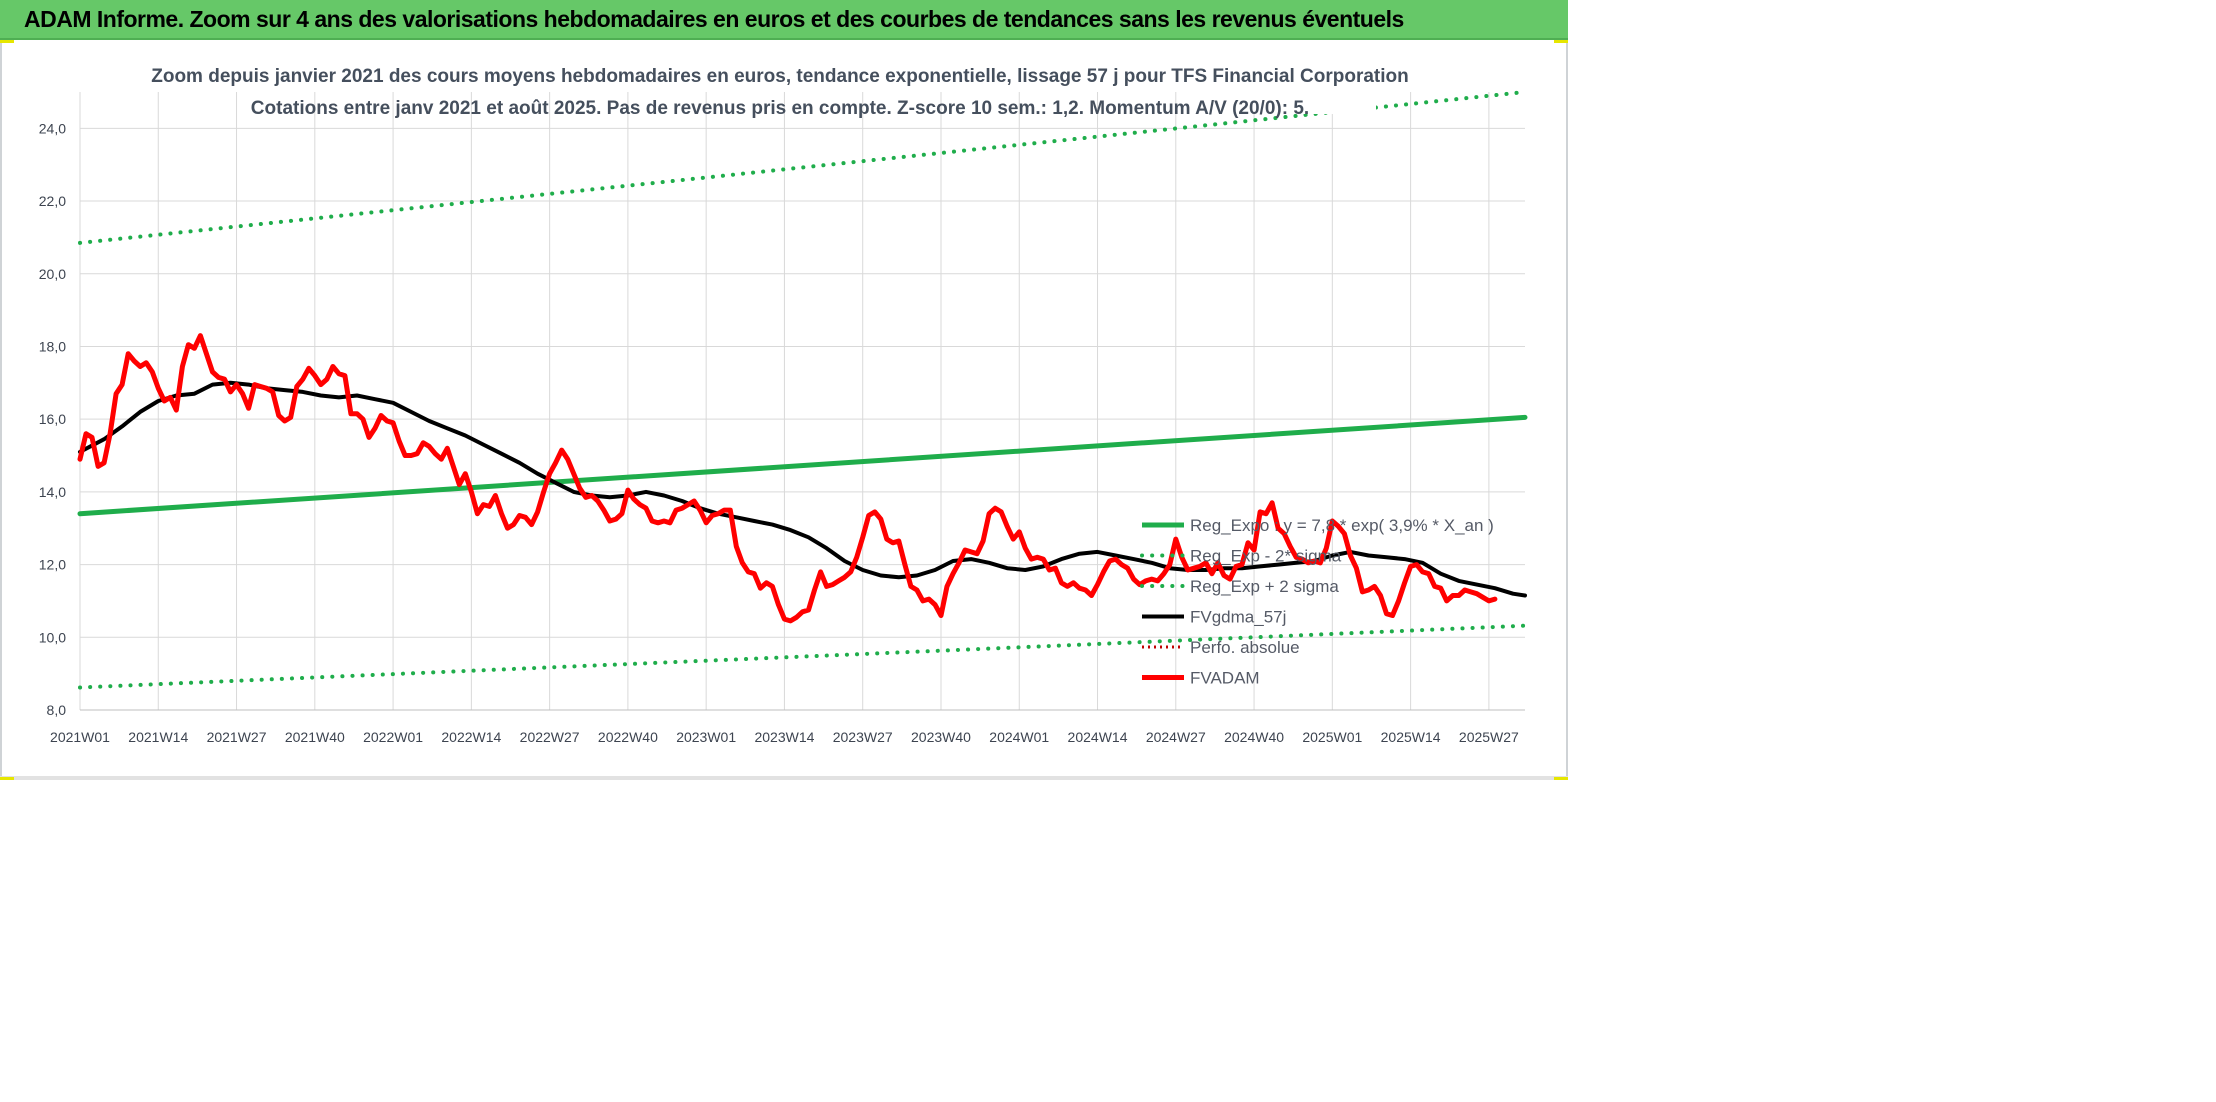  I want to click on y-tick-label: 14,0, so click(52, 492).